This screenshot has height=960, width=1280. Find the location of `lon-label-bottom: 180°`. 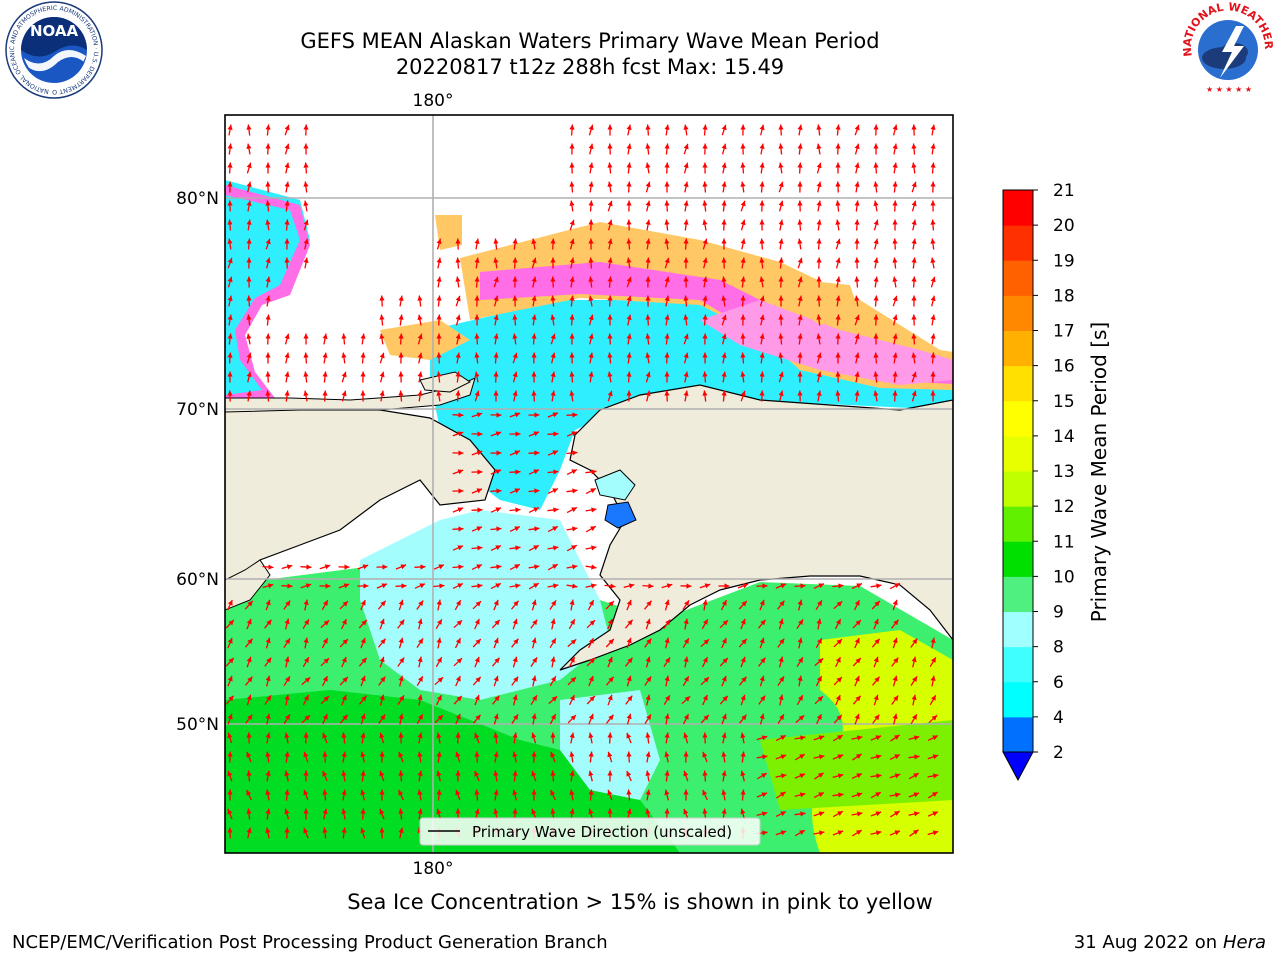

lon-label-bottom: 180° is located at coordinates (433, 869).